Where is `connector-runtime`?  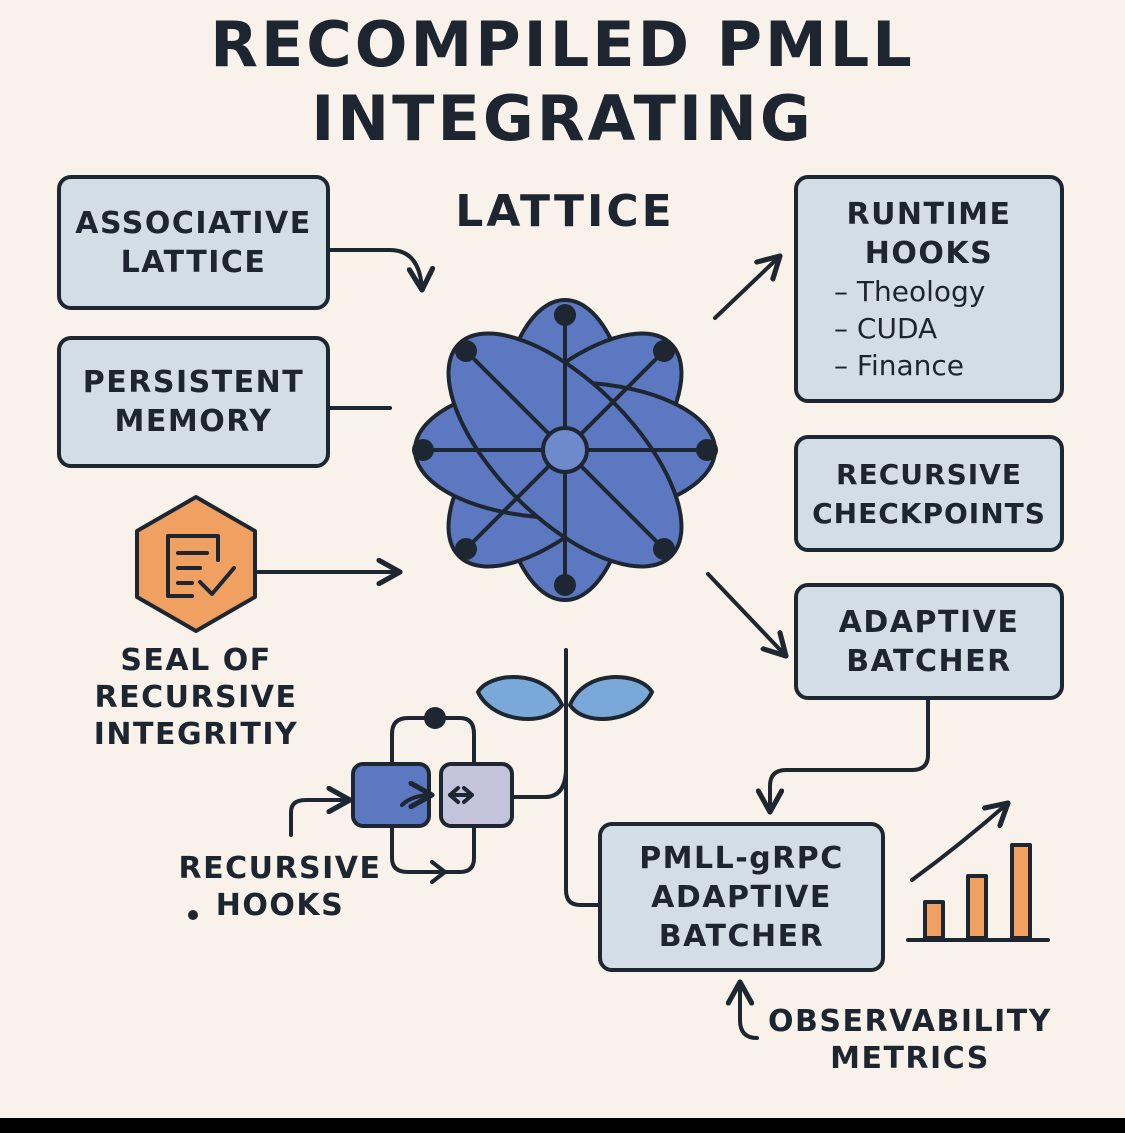 connector-runtime is located at coordinates (746, 288).